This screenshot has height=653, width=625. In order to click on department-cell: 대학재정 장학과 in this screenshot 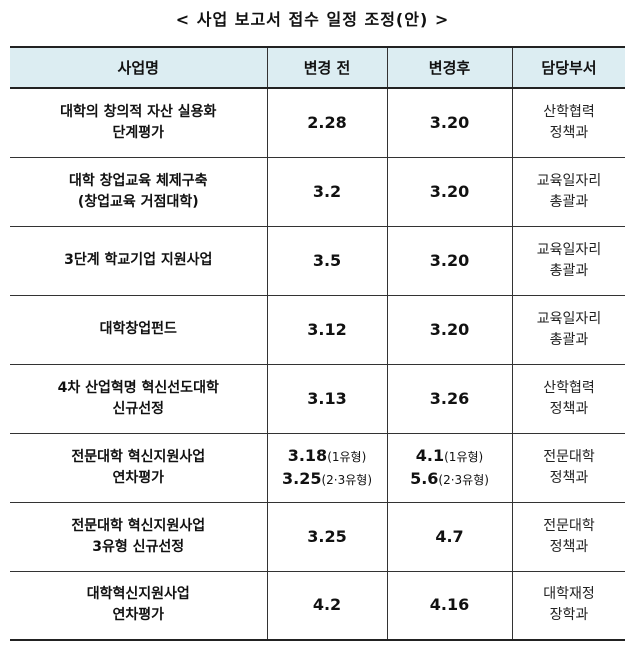, I will do `click(568, 605)`.